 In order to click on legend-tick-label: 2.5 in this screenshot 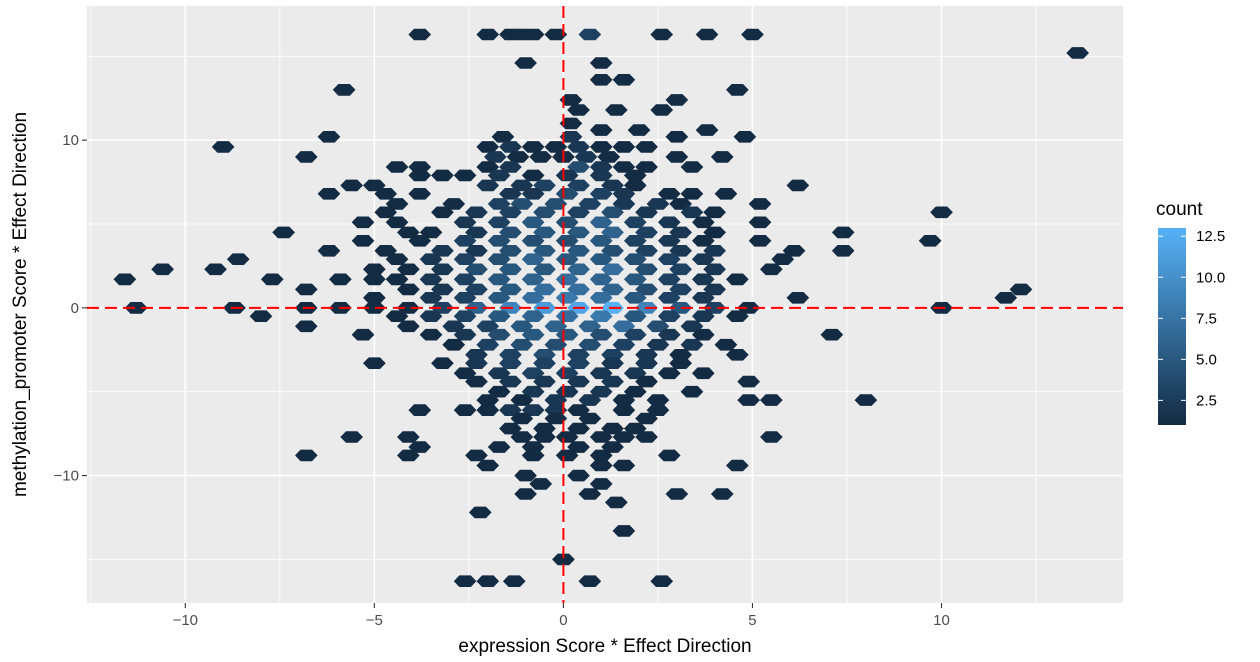, I will do `click(1206, 400)`.